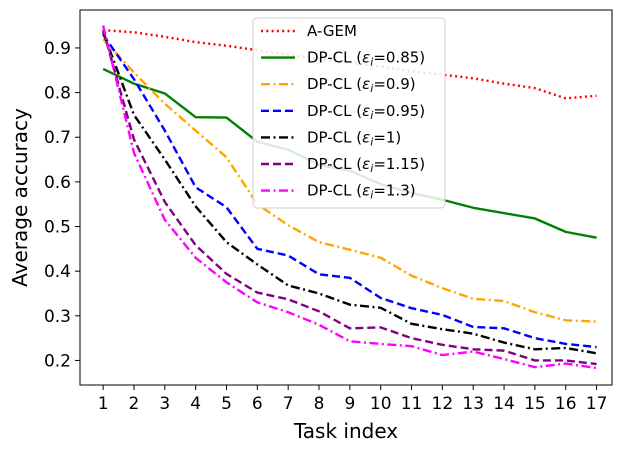 The image size is (629, 452). What do you see at coordinates (226, 404) in the screenshot?
I see `x-tick-label: 5` at bounding box center [226, 404].